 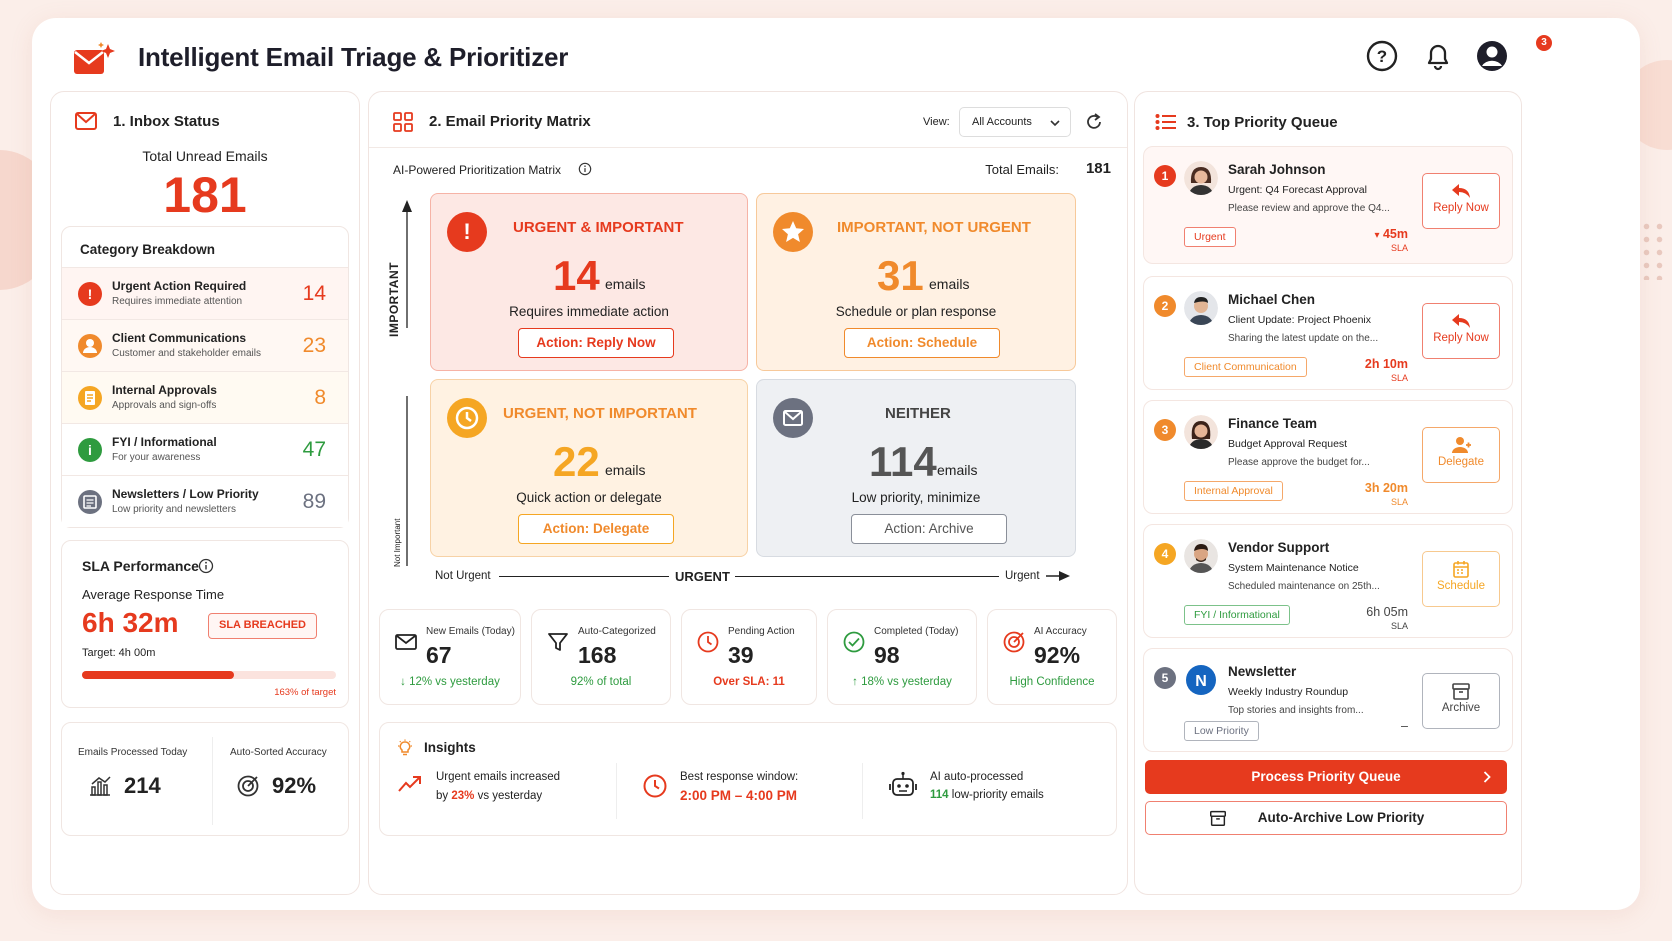 What do you see at coordinates (130, 622) in the screenshot?
I see `avg-response-value: 6h 32m` at bounding box center [130, 622].